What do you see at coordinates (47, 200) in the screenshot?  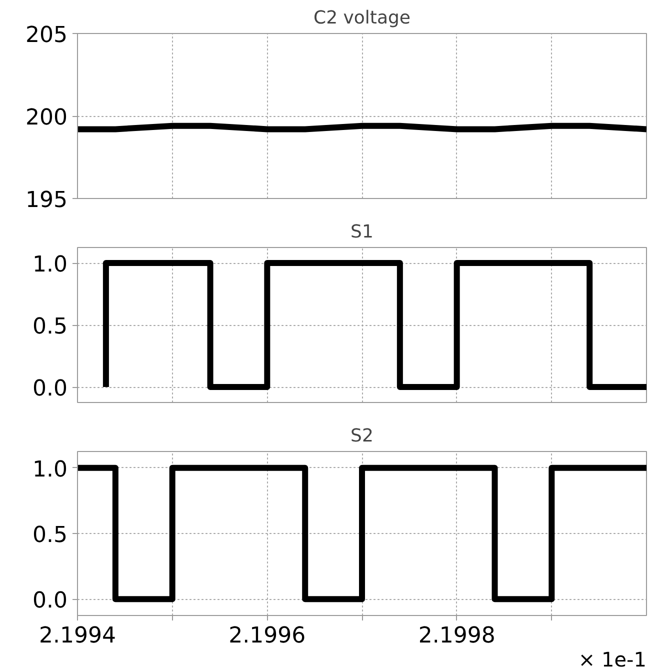 I see `y-tick-label: 195` at bounding box center [47, 200].